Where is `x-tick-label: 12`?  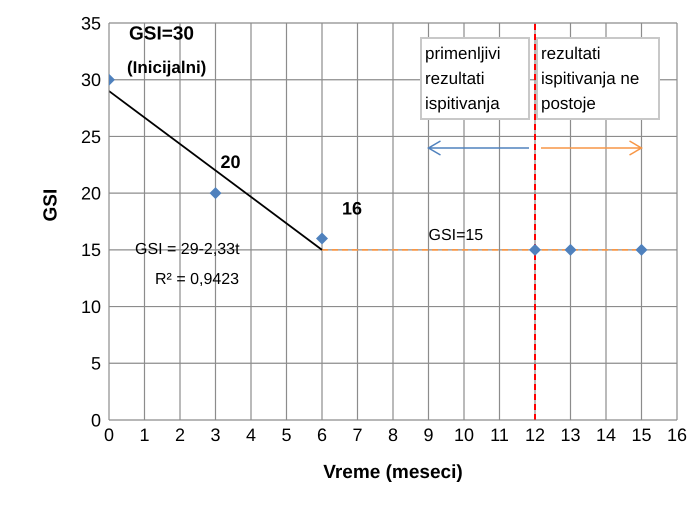
x-tick-label: 12 is located at coordinates (535, 434).